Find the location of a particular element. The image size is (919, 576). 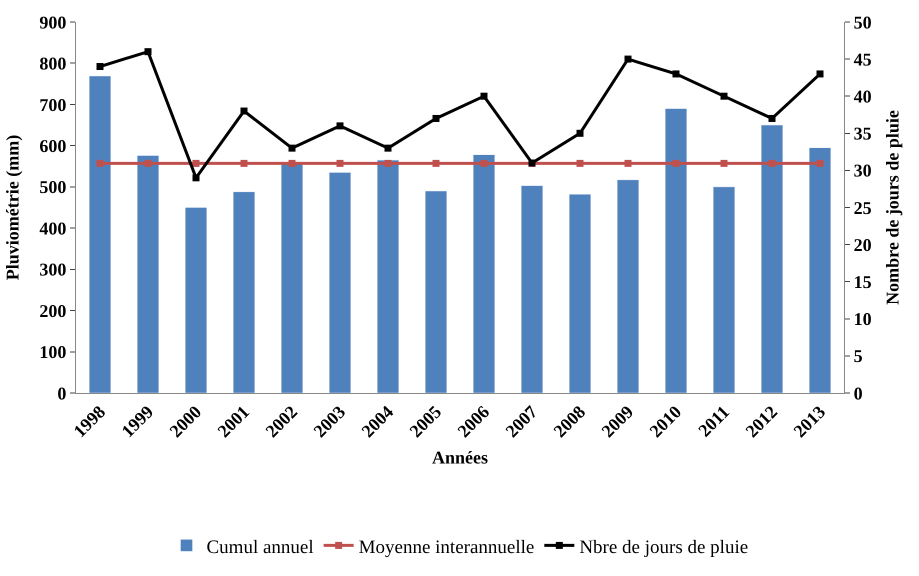

legend-label: Moyenne interannuelle is located at coordinates (446, 547).